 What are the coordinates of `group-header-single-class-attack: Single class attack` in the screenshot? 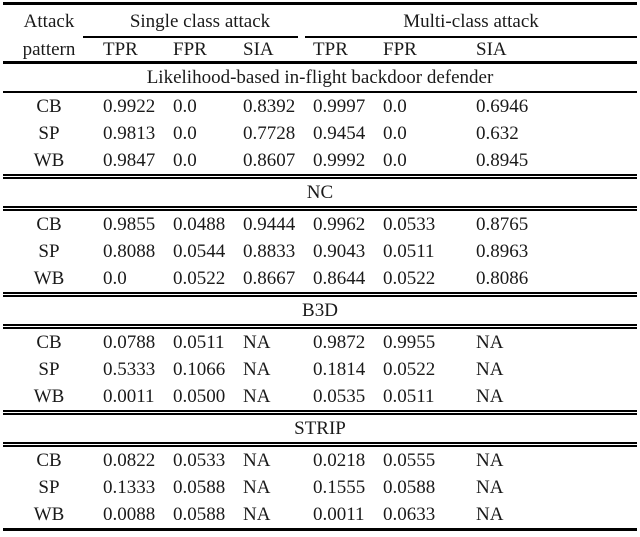 It's located at (193, 21).